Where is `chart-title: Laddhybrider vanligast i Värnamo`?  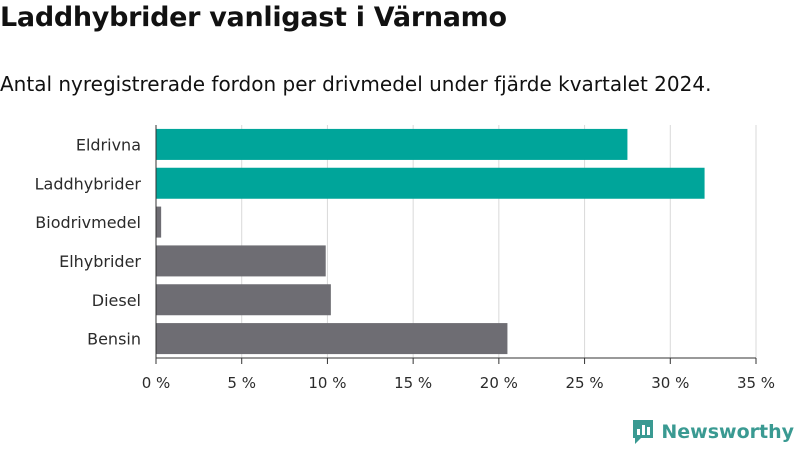 chart-title: Laddhybrider vanligast i Värnamo is located at coordinates (253, 17).